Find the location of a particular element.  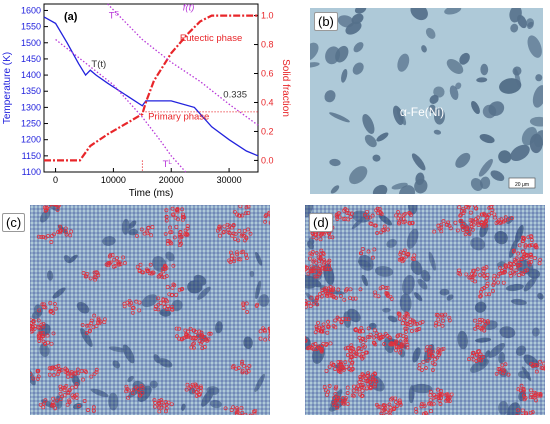

panel-b-label: (b) is located at coordinates (326, 21).